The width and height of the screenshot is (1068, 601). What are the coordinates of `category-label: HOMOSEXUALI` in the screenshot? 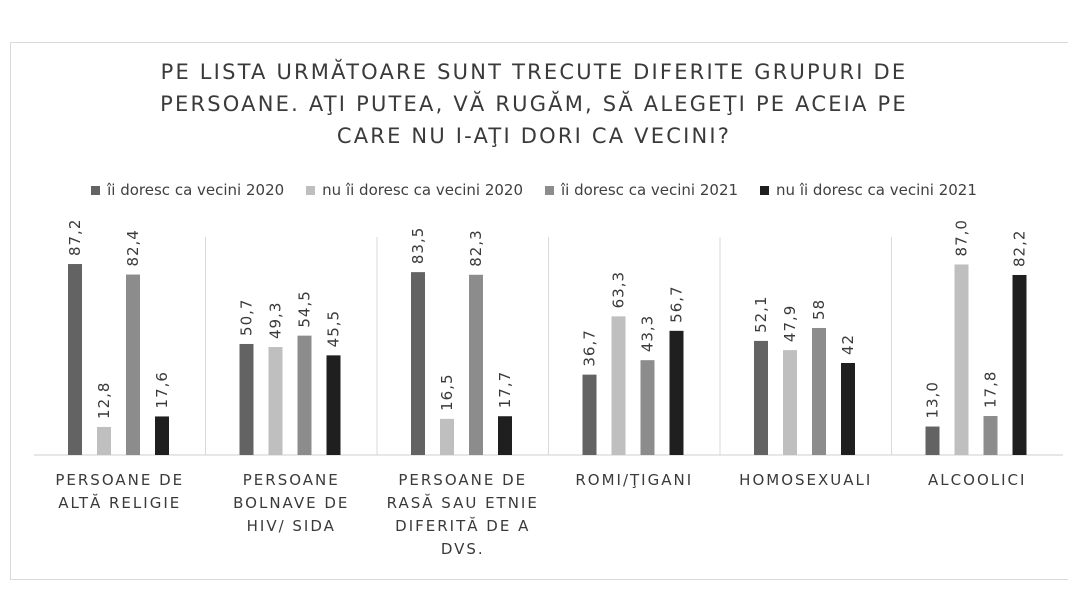 It's located at (806, 480).